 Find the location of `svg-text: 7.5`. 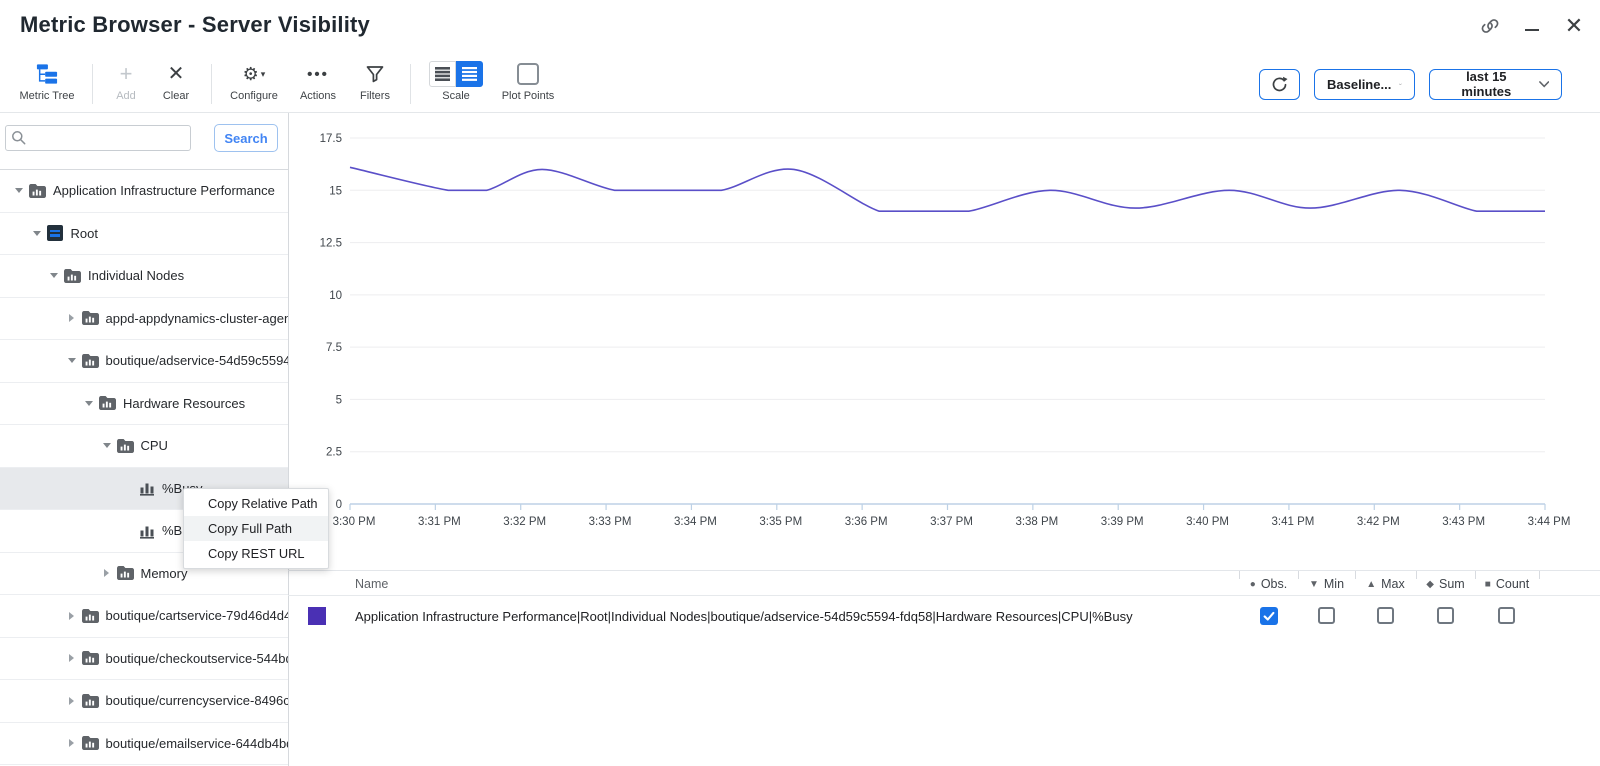

svg-text: 7.5 is located at coordinates (334, 348).